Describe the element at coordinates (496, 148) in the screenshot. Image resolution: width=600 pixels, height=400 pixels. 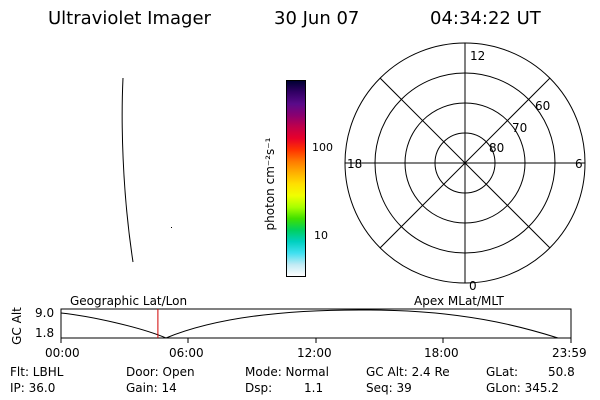
I see `lat-label-80: 80` at that location.